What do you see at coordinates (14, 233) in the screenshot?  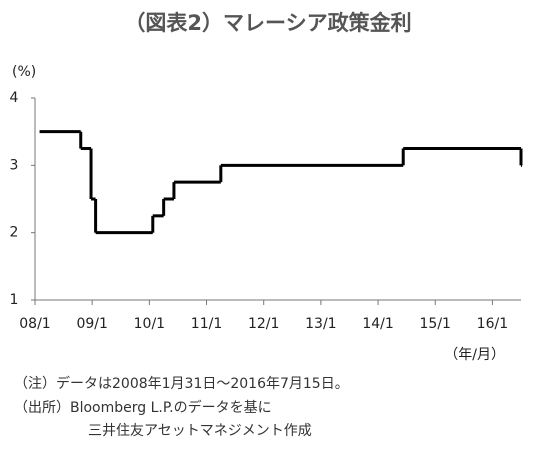 I see `y-tick-label: 2` at bounding box center [14, 233].